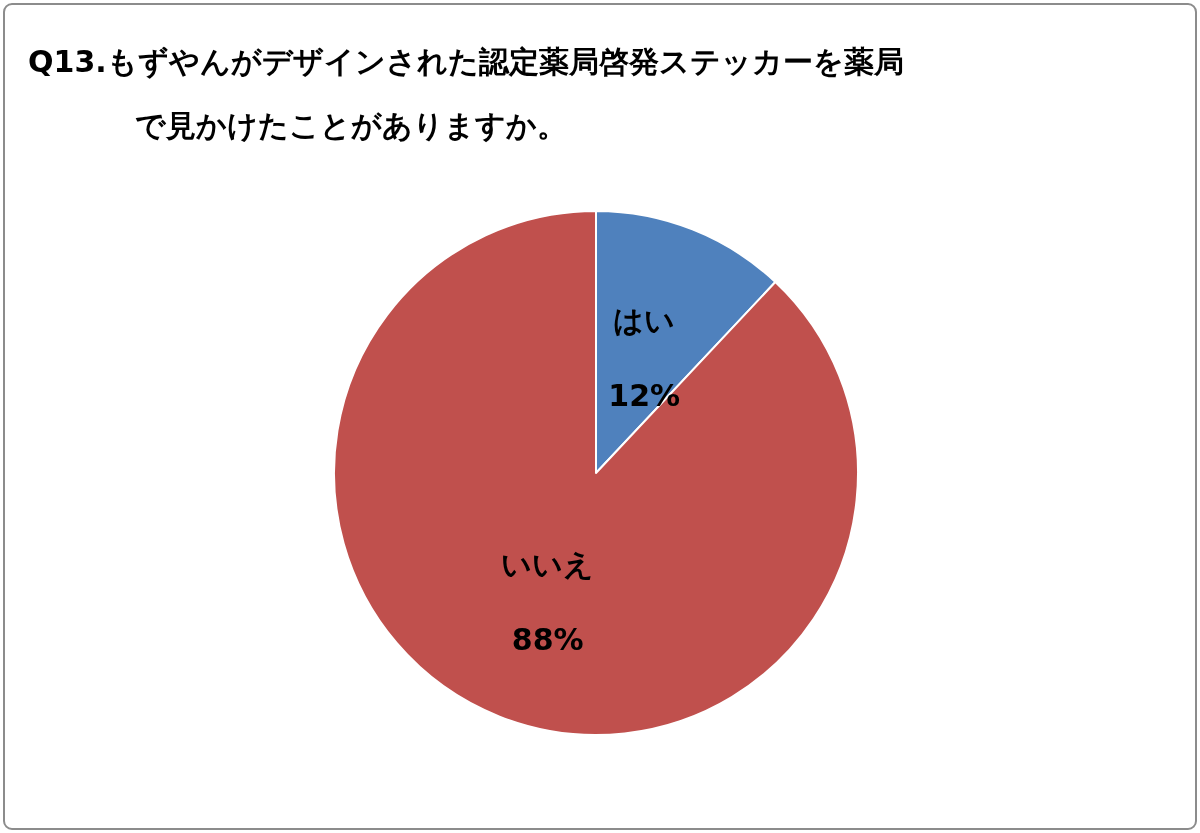 The height and width of the screenshot is (833, 1200). Describe the element at coordinates (644, 321) in the screenshot. I see `slice-label: はい` at that location.